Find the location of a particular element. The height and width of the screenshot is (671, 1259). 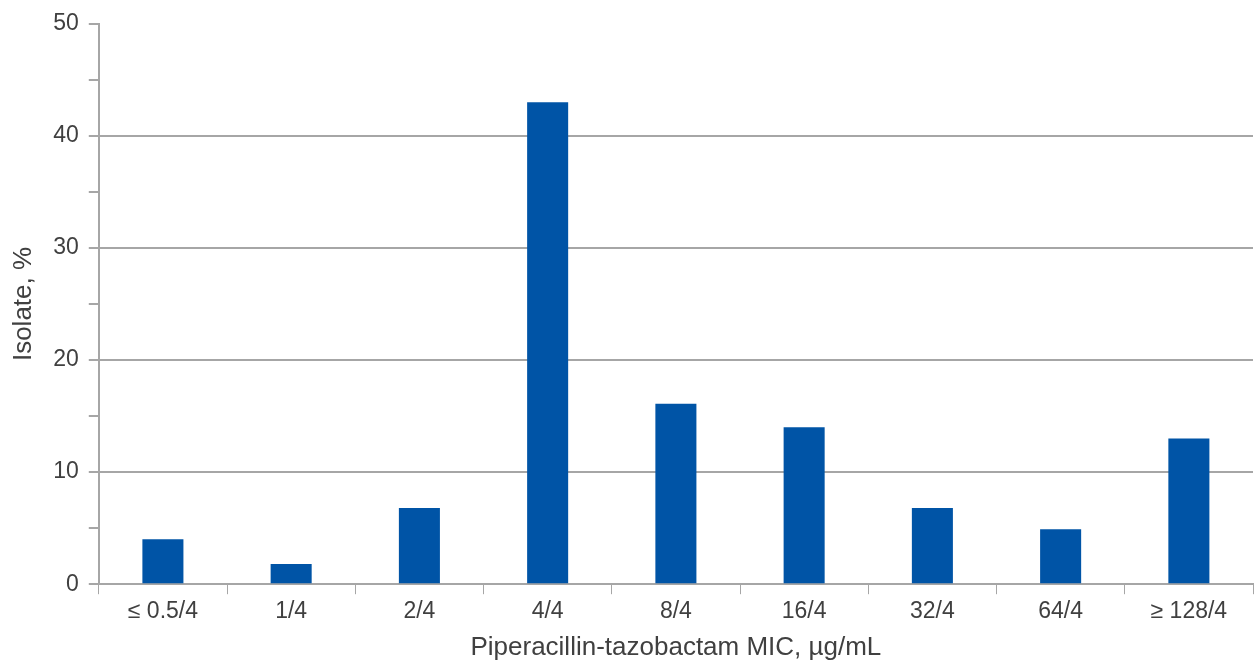

y-tick-label: 40 is located at coordinates (66, 134).